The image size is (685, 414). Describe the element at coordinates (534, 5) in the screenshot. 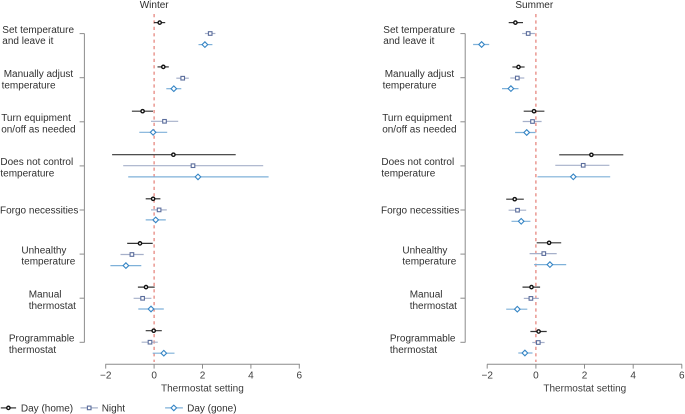

I see `svg-text: Summer` at that location.